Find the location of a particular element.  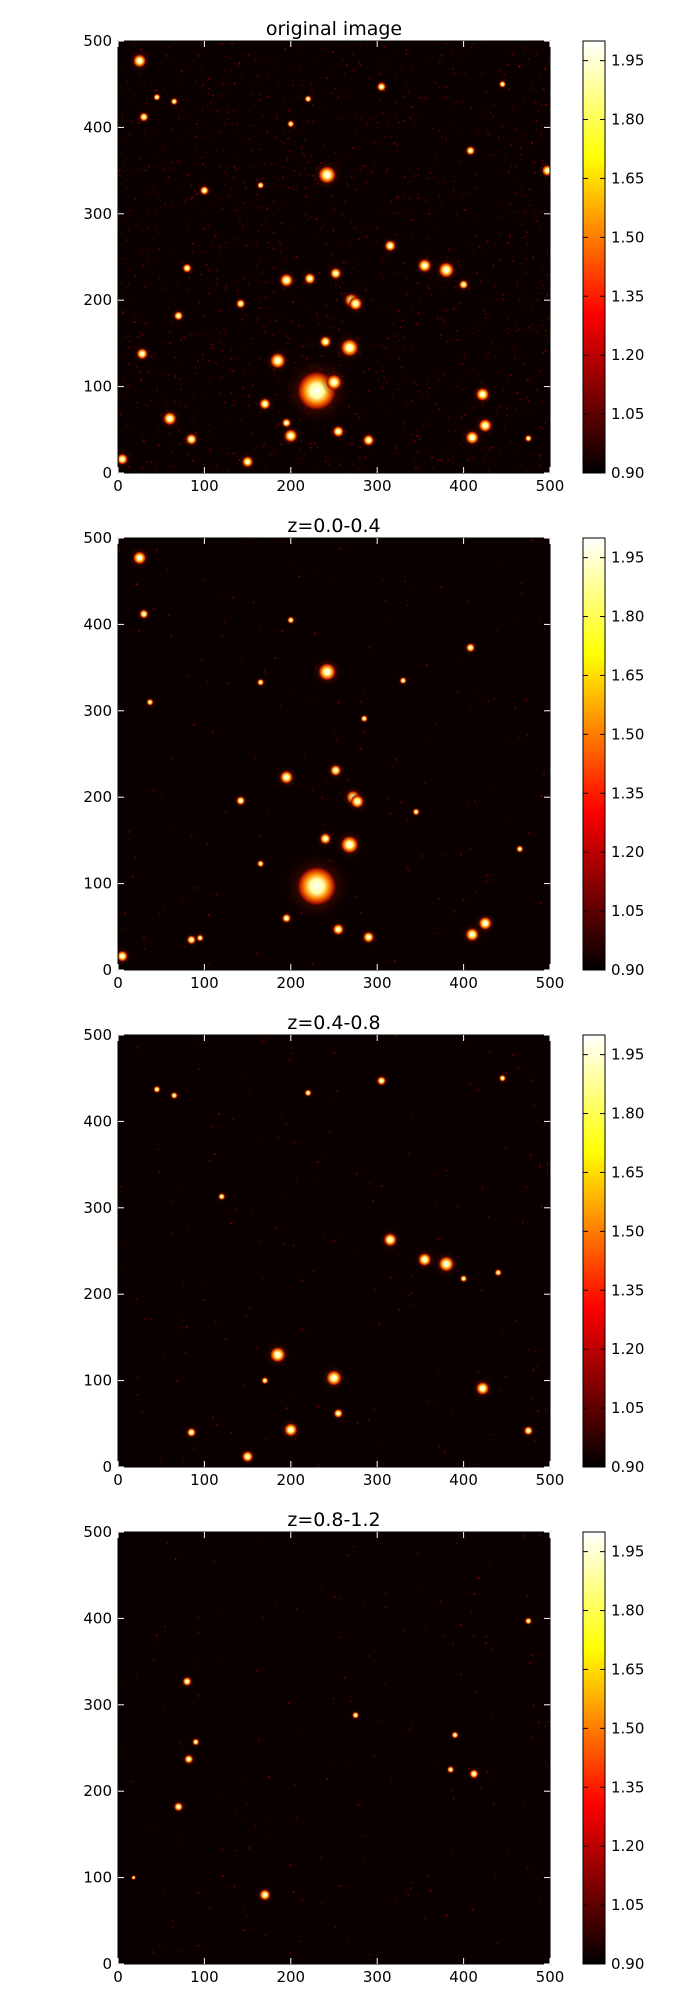

colorbar-gradient is located at coordinates (594, 257).